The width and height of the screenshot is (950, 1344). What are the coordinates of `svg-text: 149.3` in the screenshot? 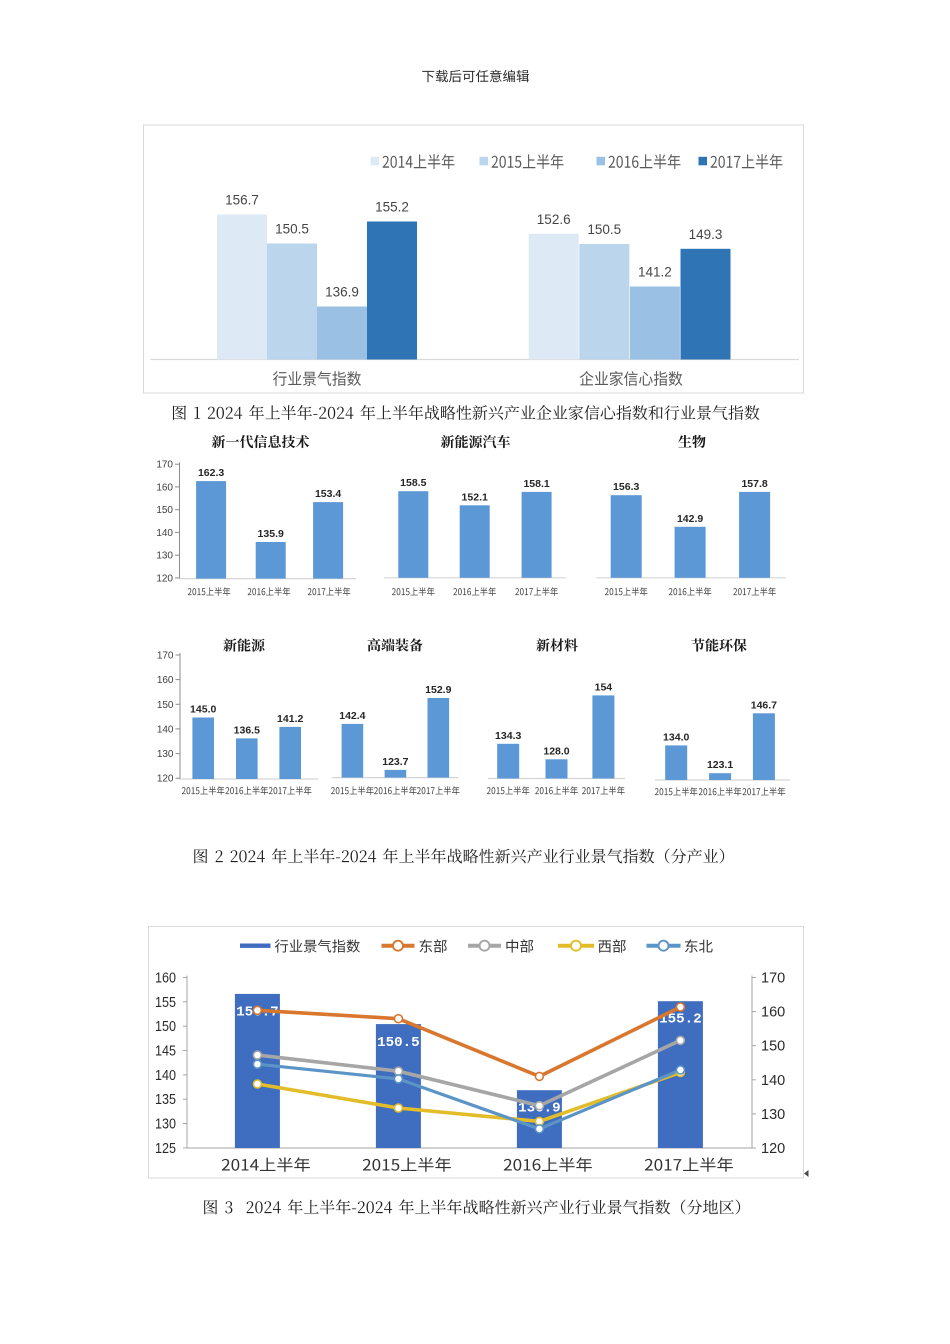 It's located at (706, 234).